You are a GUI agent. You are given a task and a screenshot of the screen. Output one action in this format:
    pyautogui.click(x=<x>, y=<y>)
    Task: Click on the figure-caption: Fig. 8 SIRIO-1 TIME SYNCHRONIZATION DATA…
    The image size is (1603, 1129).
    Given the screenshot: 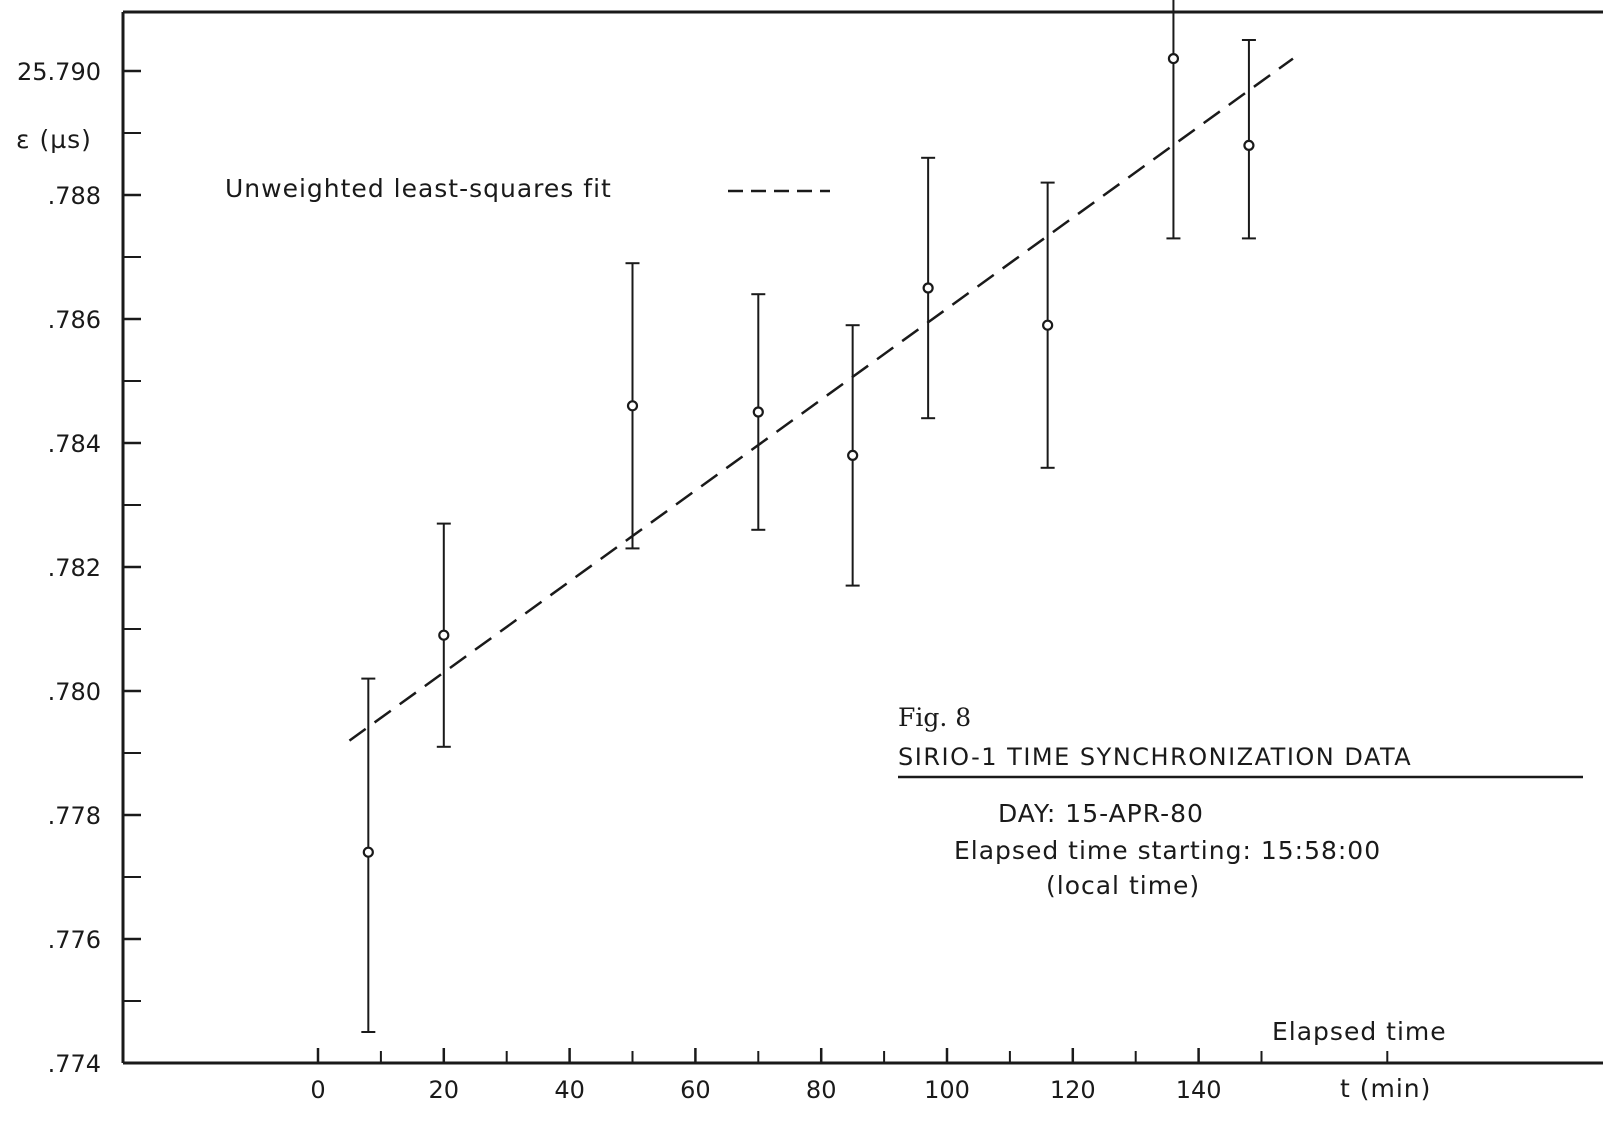 What is the action you would take?
    pyautogui.click(x=1240, y=801)
    